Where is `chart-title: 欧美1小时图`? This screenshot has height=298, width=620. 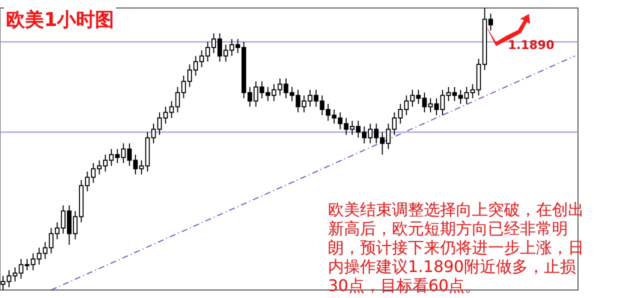 chart-title: 欧美1小时图 is located at coordinates (60, 20).